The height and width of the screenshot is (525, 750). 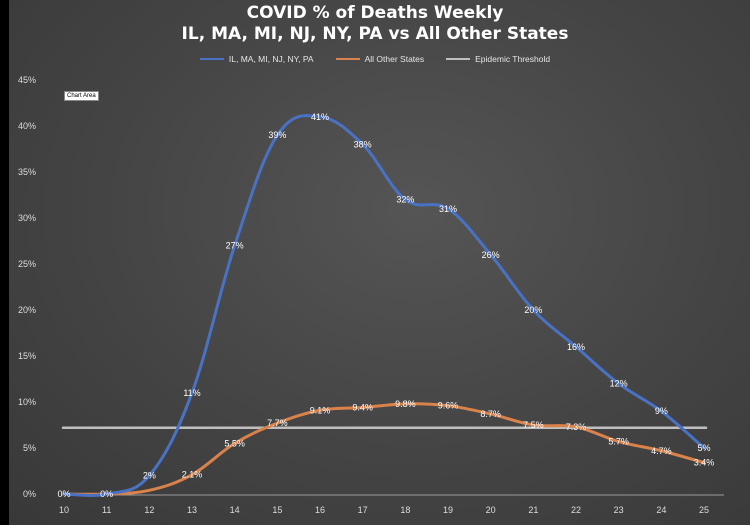 I want to click on y-tick-label: 0%, so click(x=29, y=494).